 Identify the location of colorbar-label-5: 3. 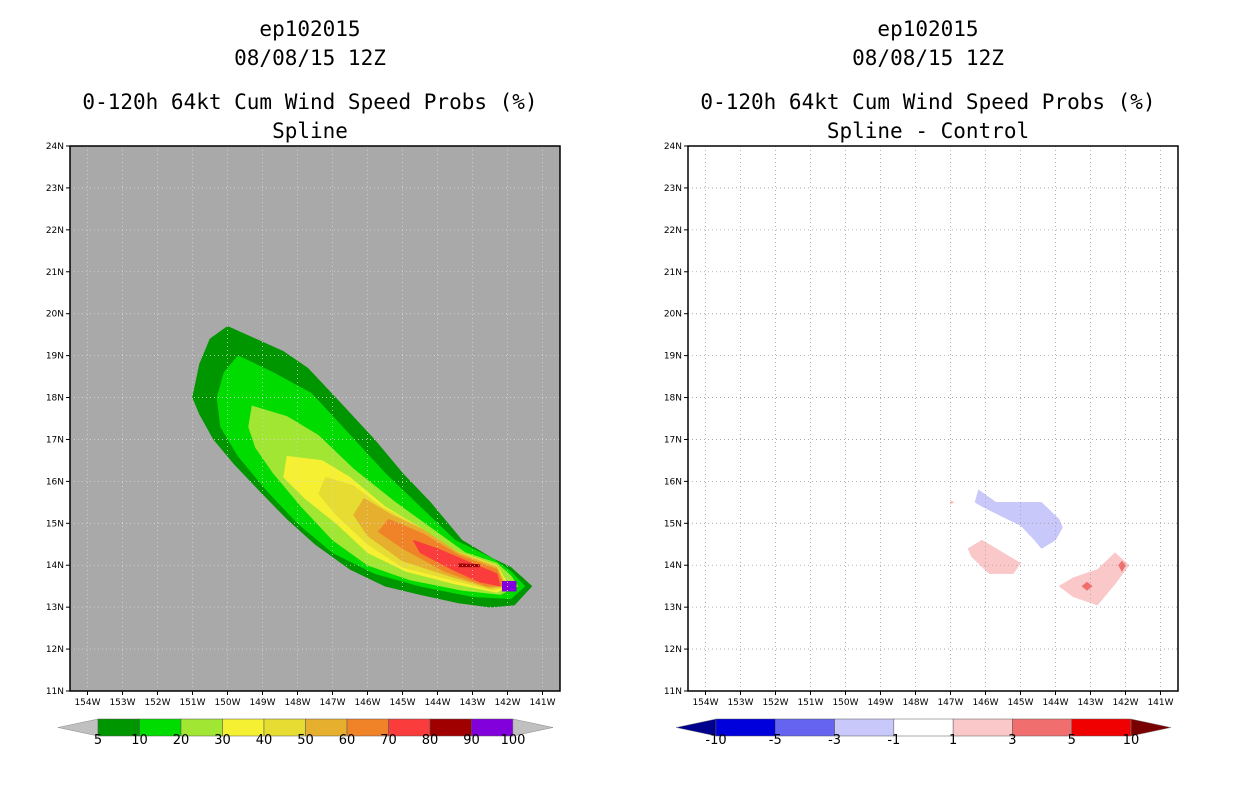
(1012, 740).